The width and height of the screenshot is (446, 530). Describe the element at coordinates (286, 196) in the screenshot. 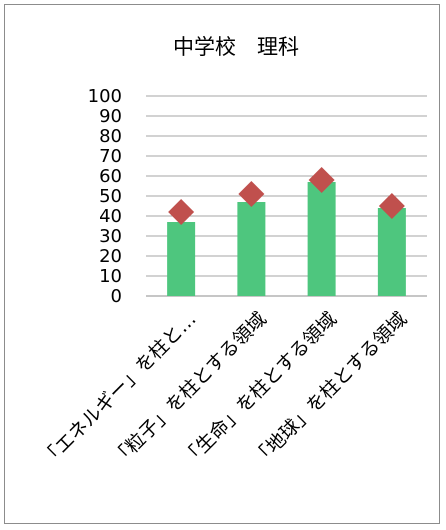

I see `marker-series` at that location.